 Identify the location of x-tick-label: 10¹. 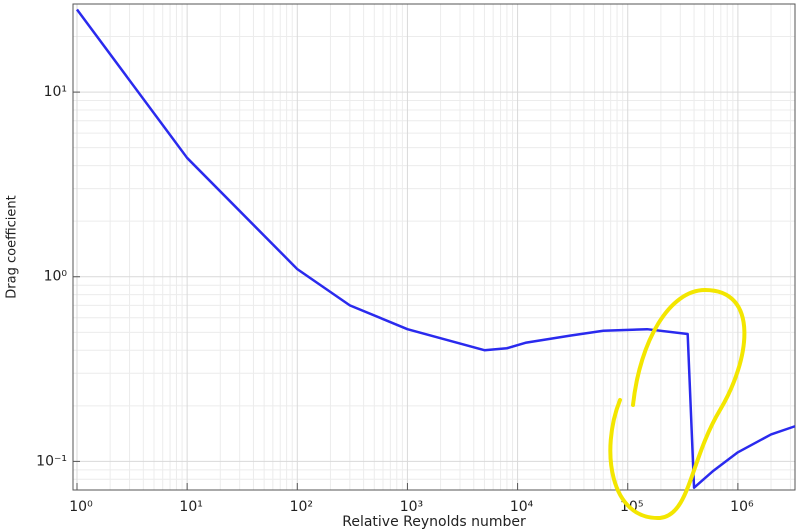
(190, 507).